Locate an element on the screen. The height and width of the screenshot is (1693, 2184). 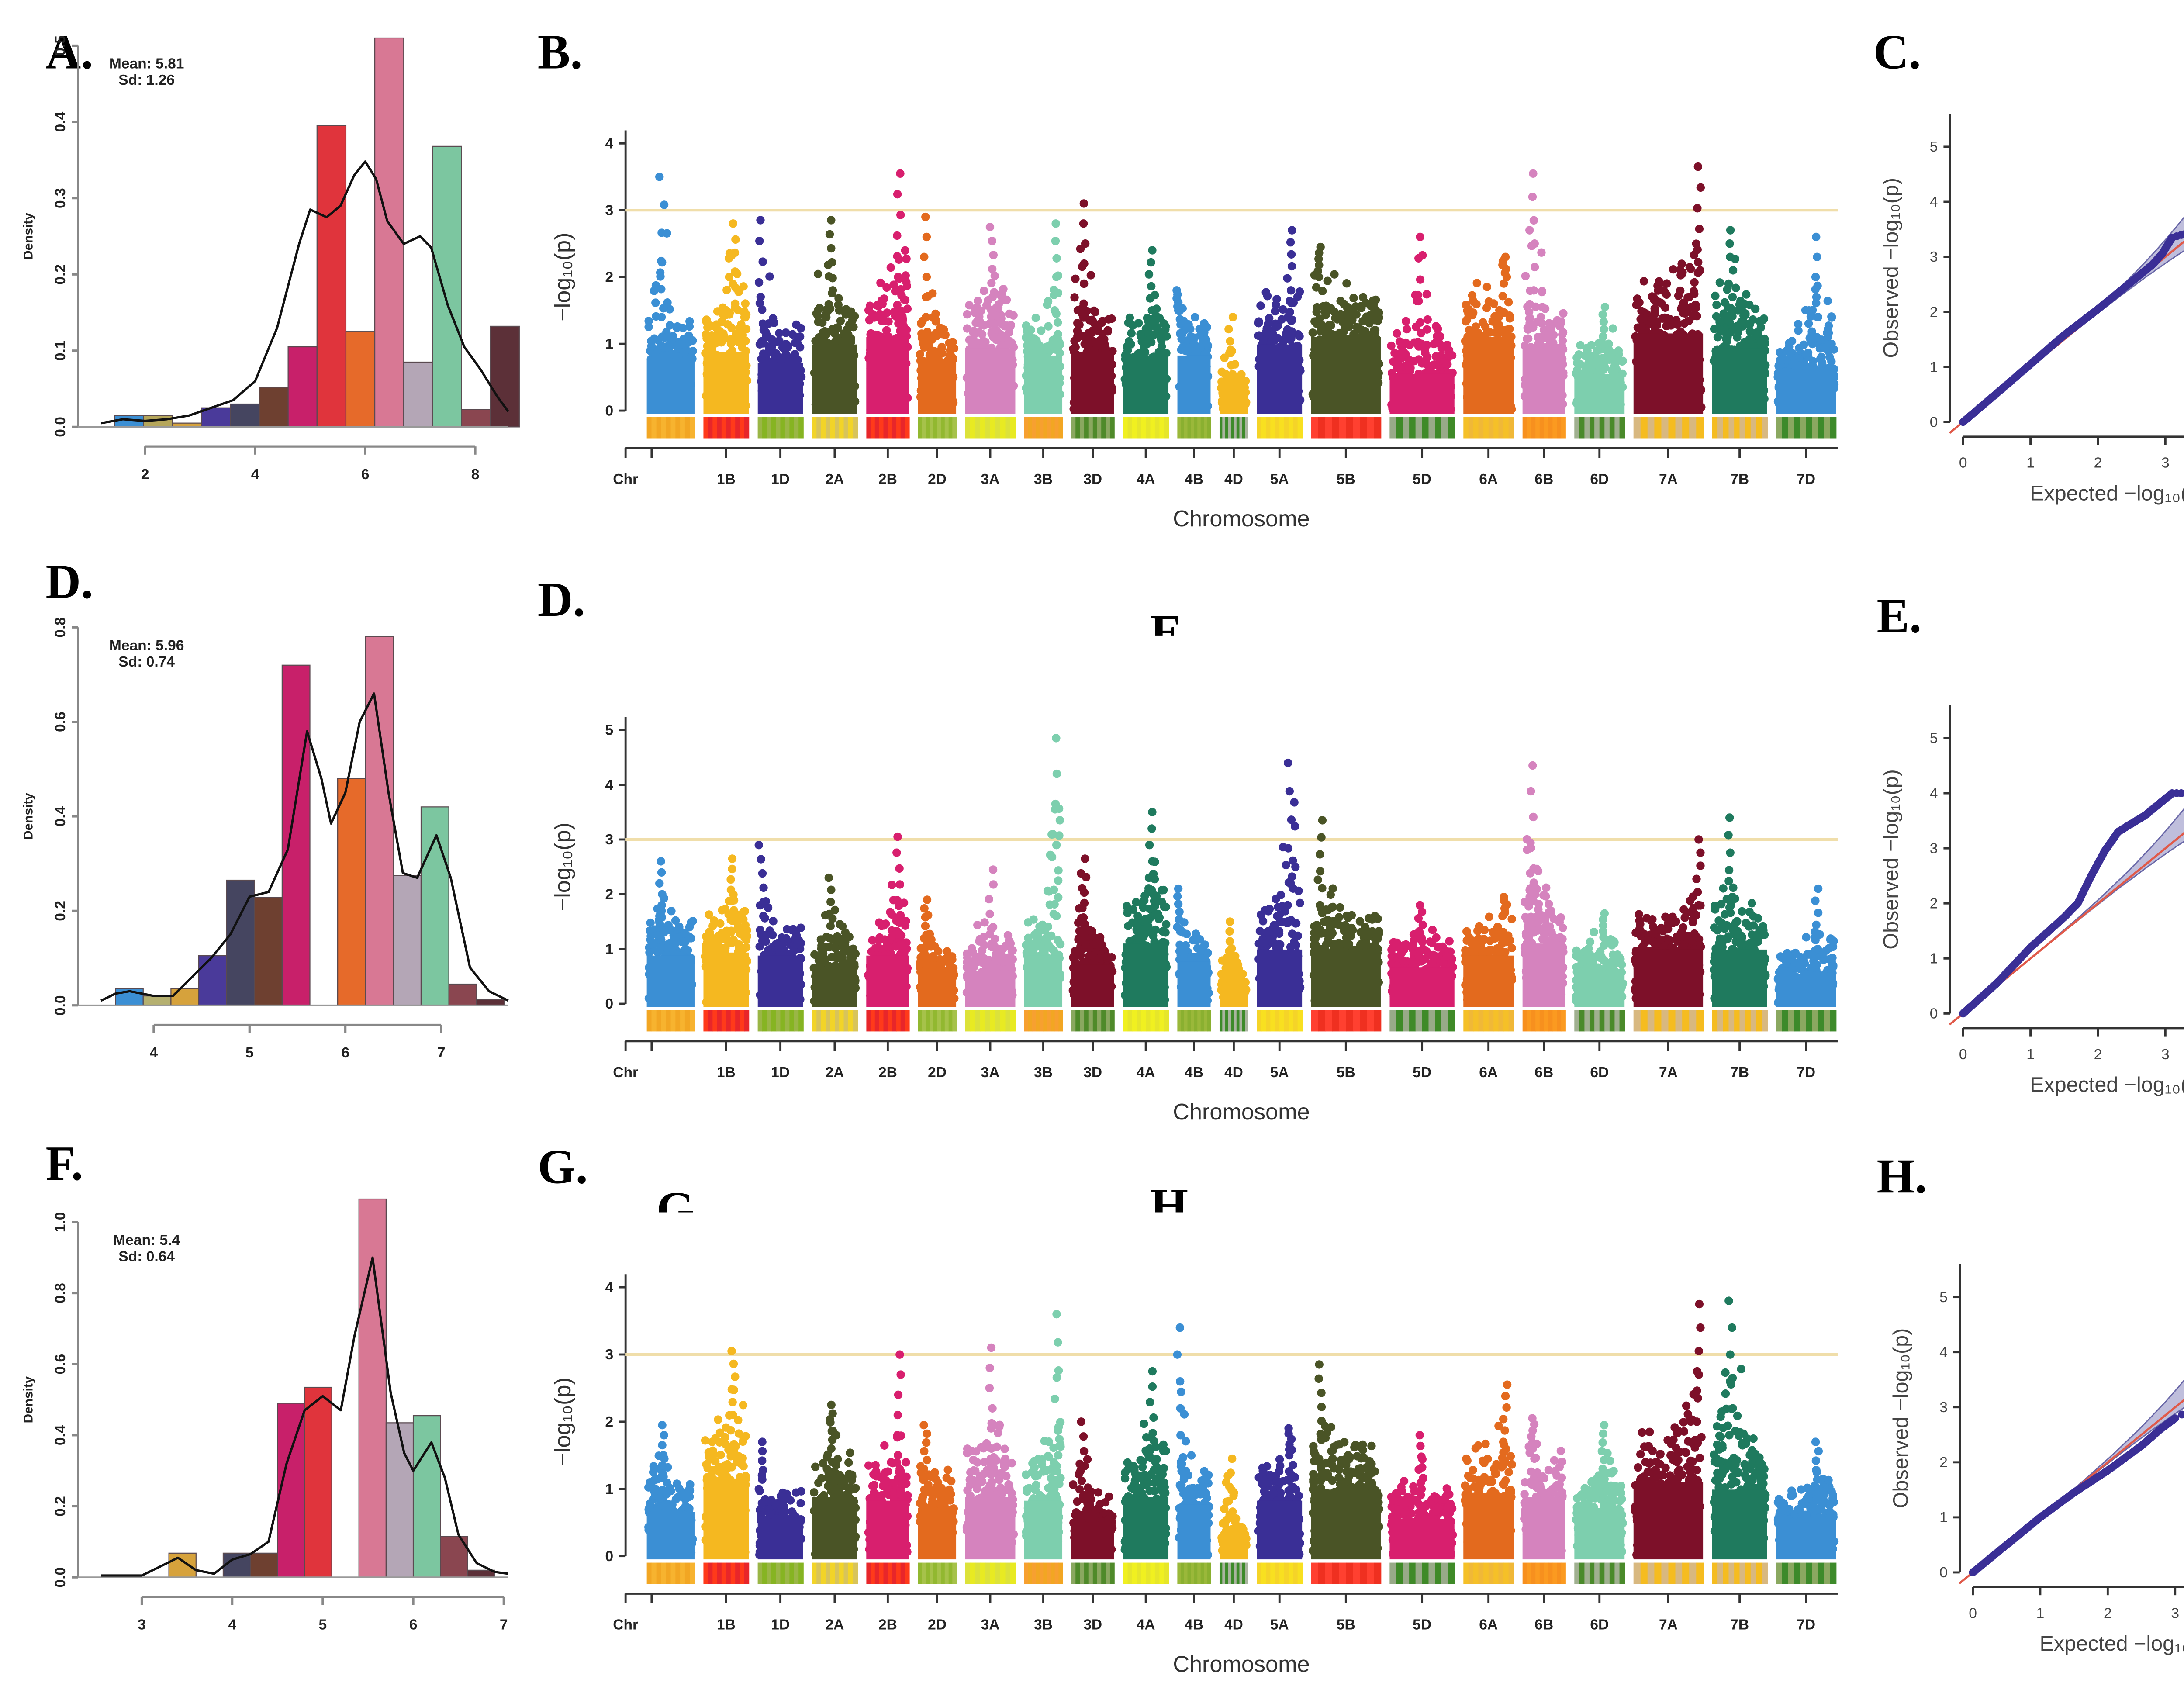
chromosome-1B is located at coordinates (726, 316).